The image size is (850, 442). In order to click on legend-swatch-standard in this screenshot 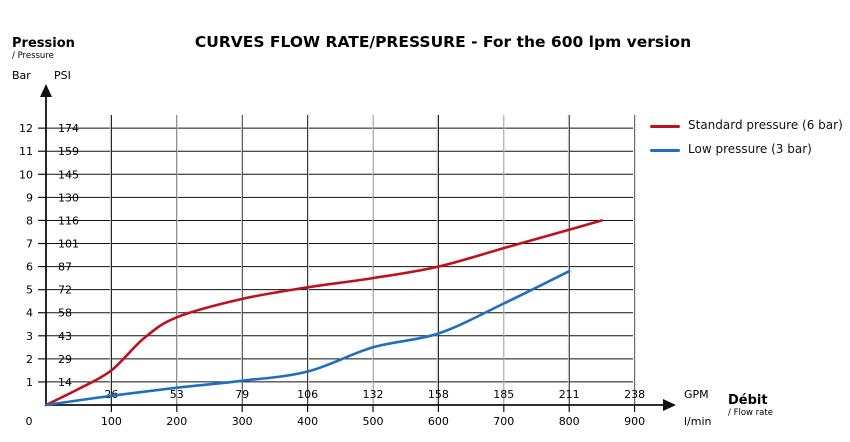, I will do `click(665, 126)`.